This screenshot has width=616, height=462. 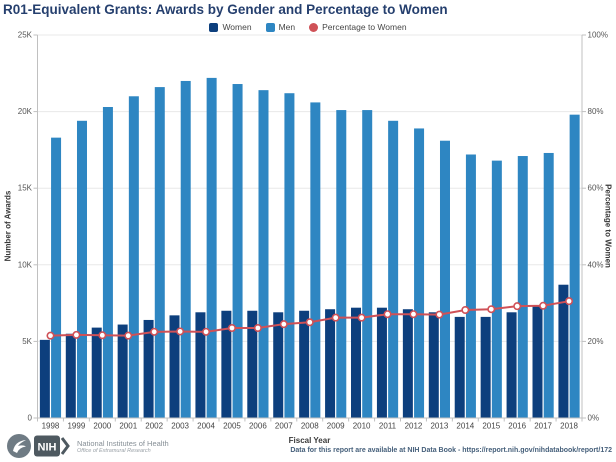 What do you see at coordinates (364, 27) in the screenshot?
I see `legend-label: Percentage to Women` at bounding box center [364, 27].